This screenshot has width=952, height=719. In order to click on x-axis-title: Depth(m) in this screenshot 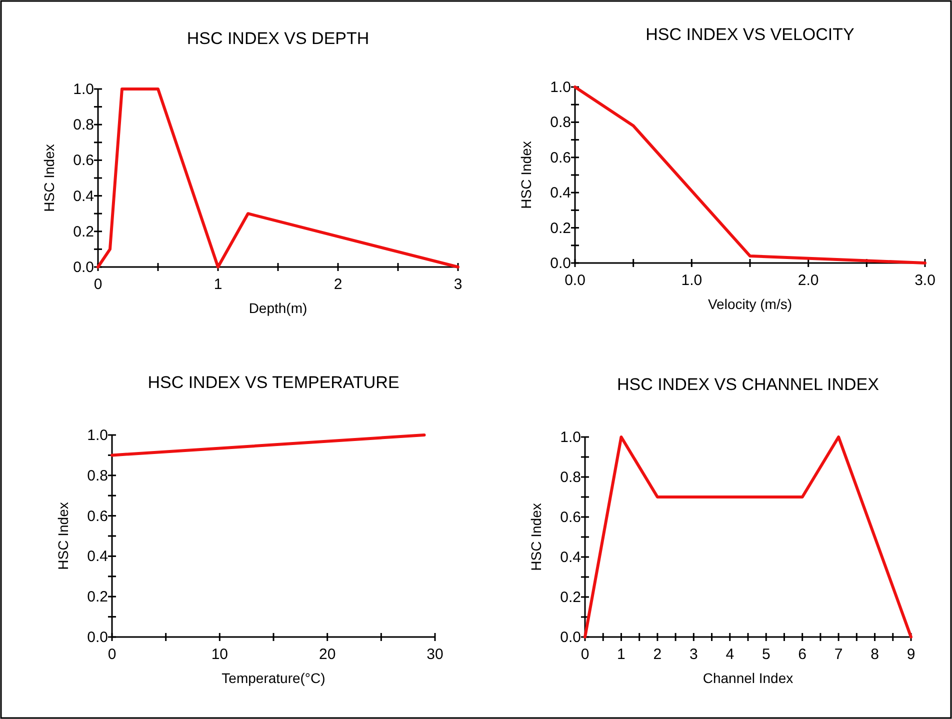, I will do `click(278, 308)`.